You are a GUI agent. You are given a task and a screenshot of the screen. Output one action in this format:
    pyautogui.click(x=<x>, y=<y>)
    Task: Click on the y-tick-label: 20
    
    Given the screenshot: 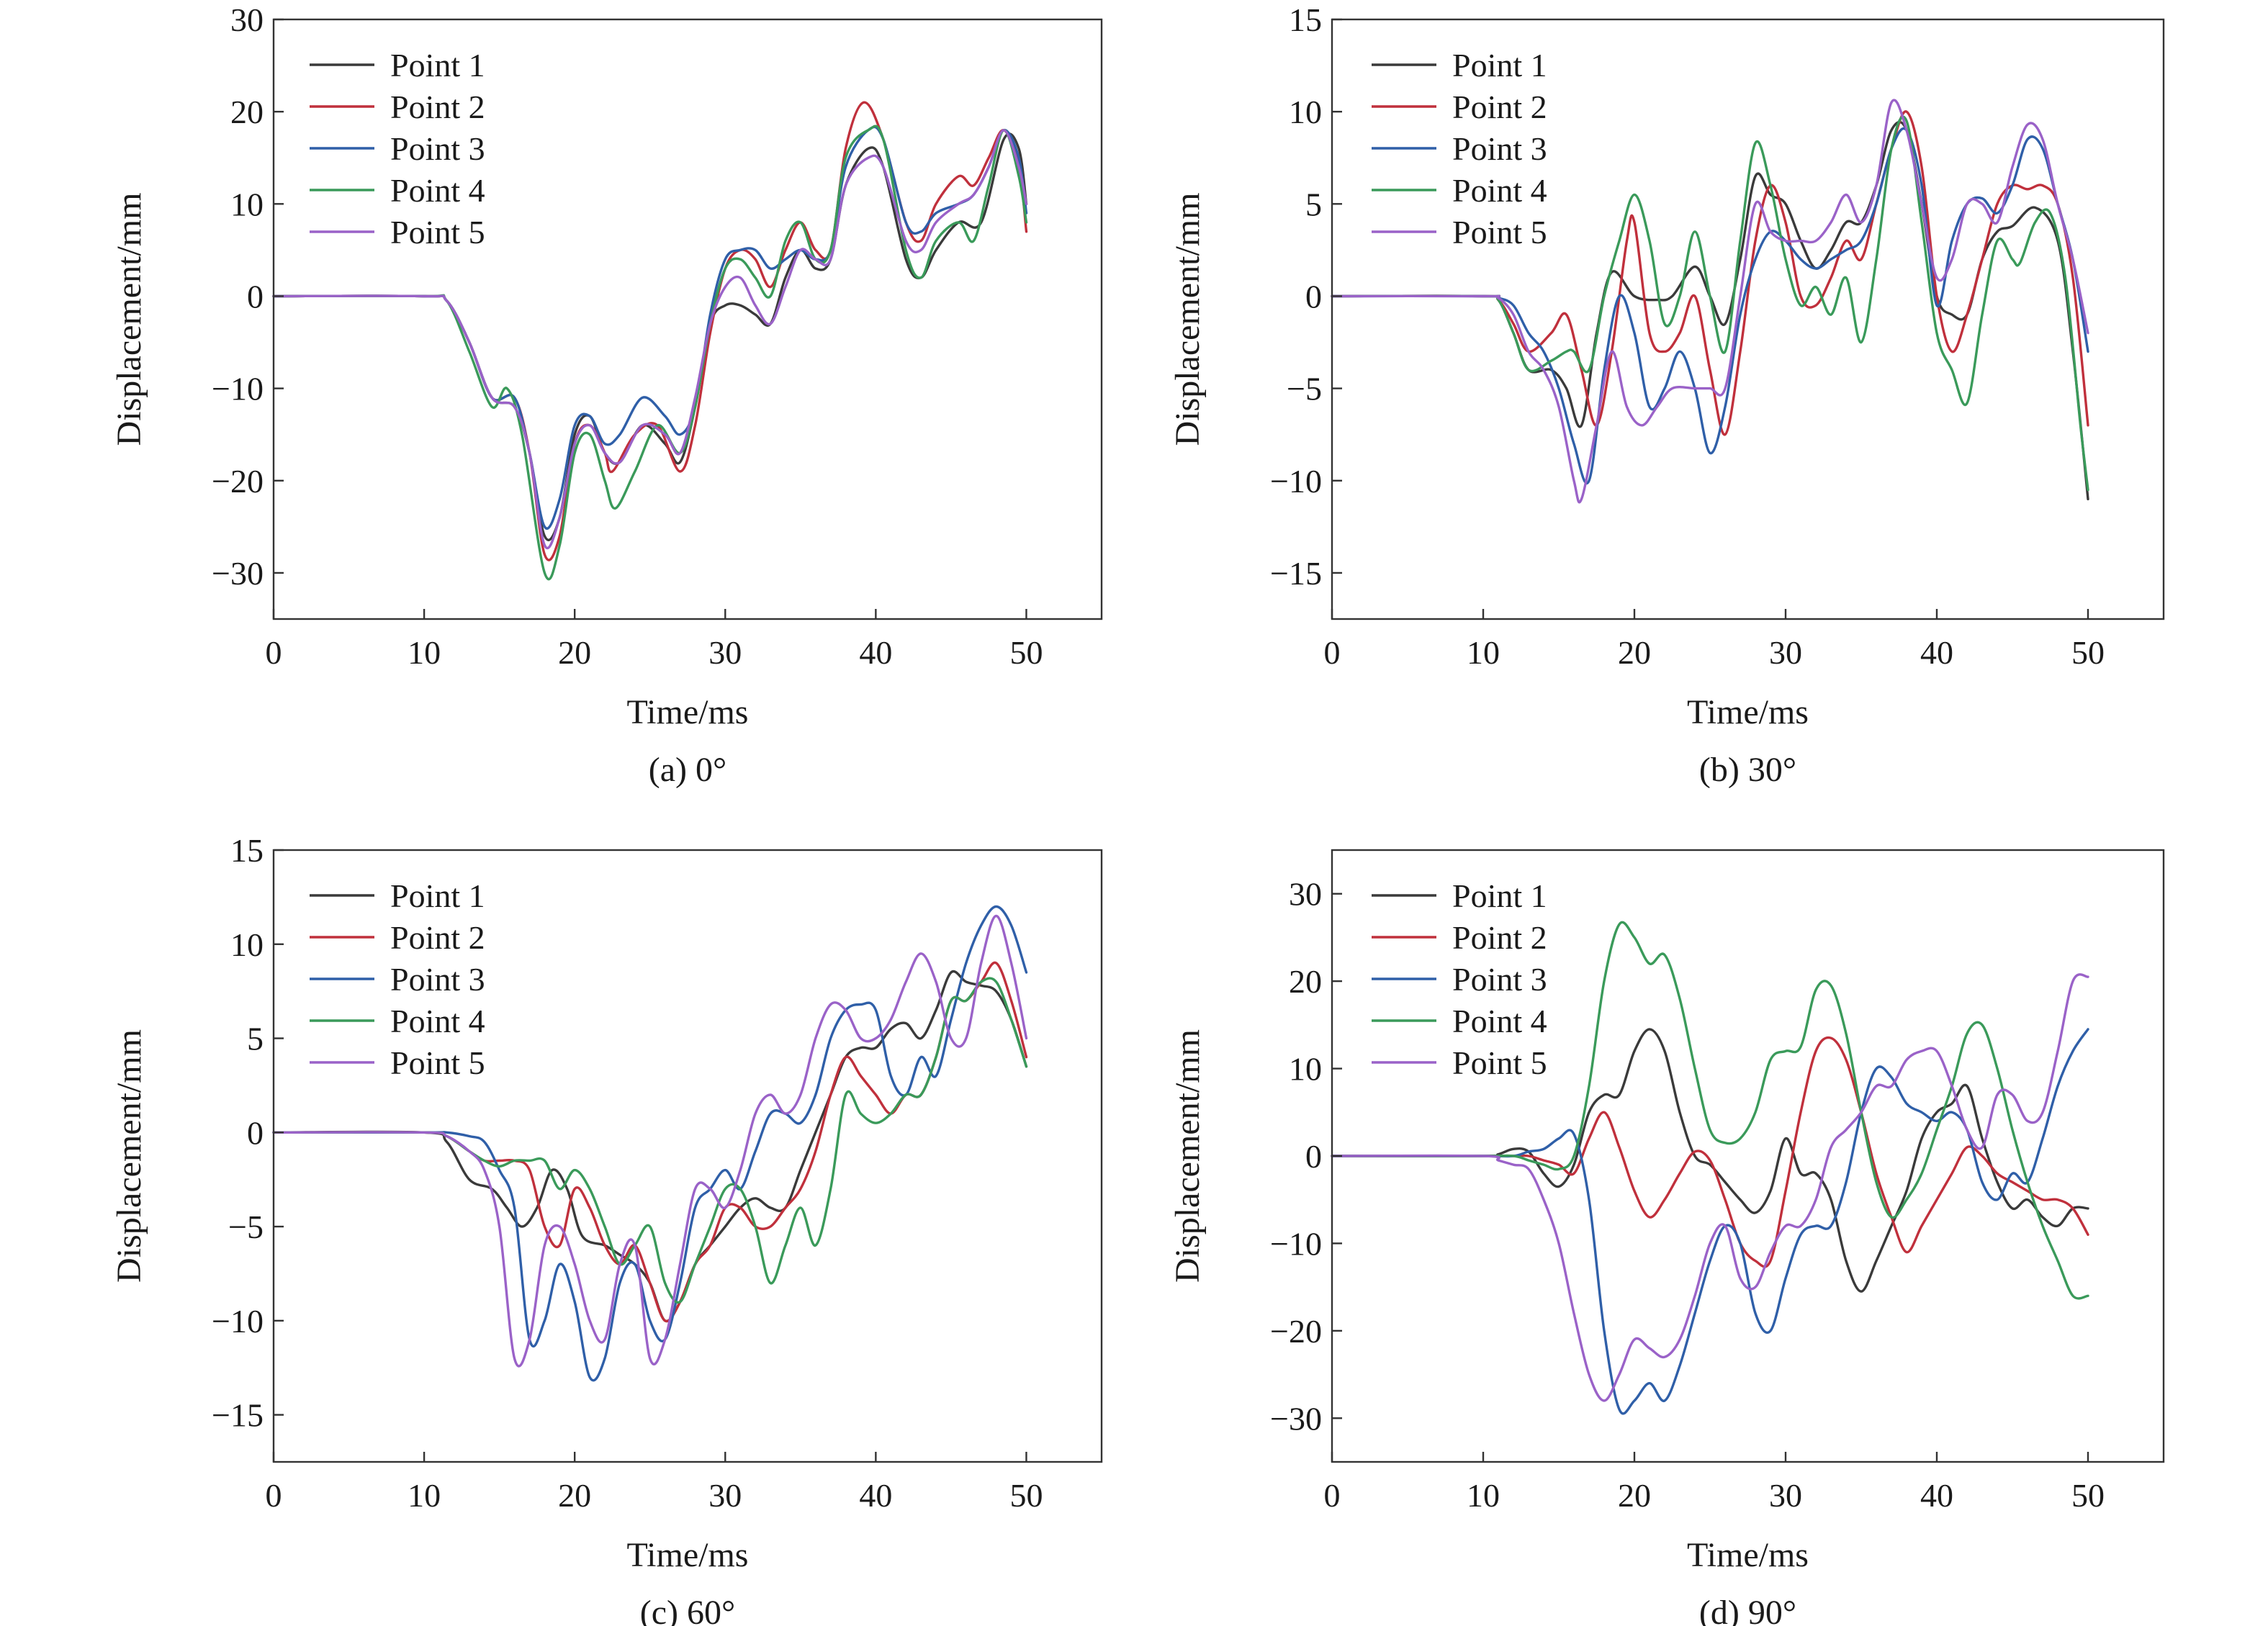 What is the action you would take?
    pyautogui.click(x=247, y=112)
    